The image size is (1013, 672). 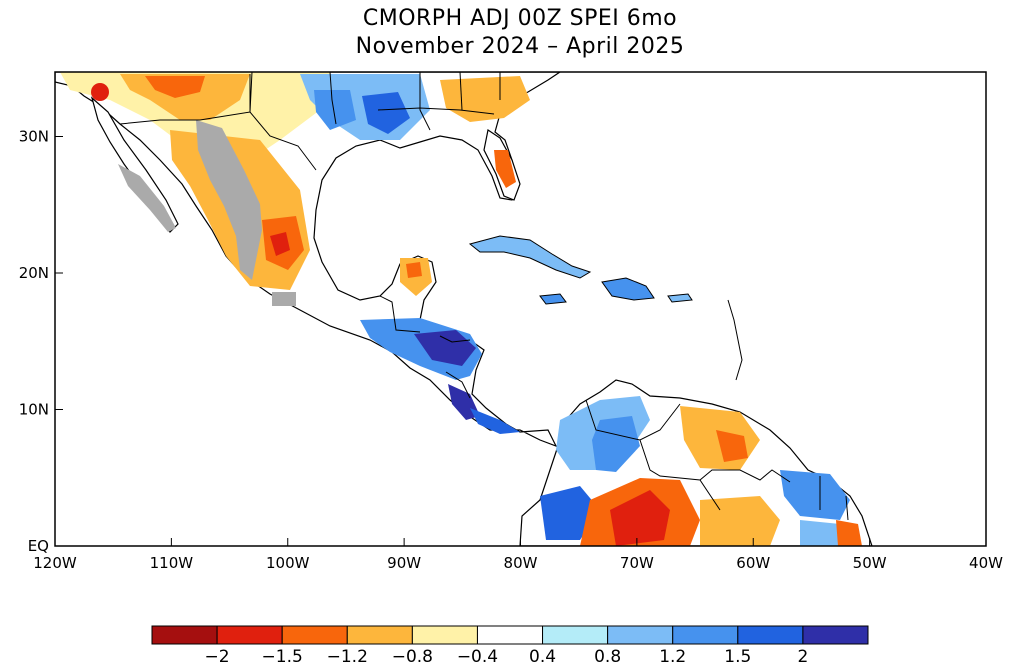 I want to click on jamaica, so click(x=553, y=299).